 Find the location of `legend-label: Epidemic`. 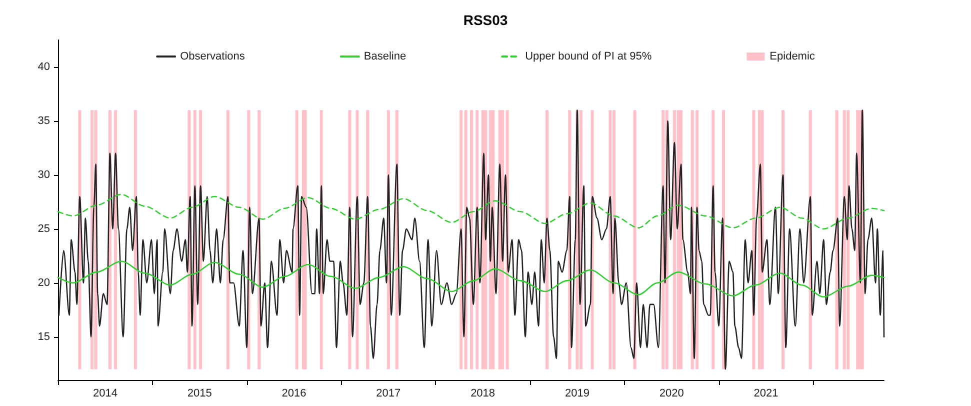

legend-label: Epidemic is located at coordinates (793, 56).